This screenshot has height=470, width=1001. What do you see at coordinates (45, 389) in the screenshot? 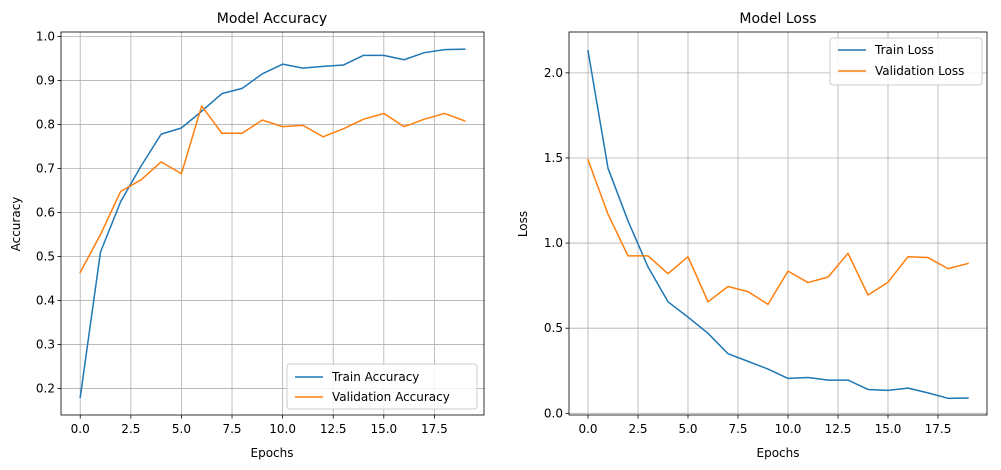
I see `accuracy-y-tick-label: 0.2` at bounding box center [45, 389].